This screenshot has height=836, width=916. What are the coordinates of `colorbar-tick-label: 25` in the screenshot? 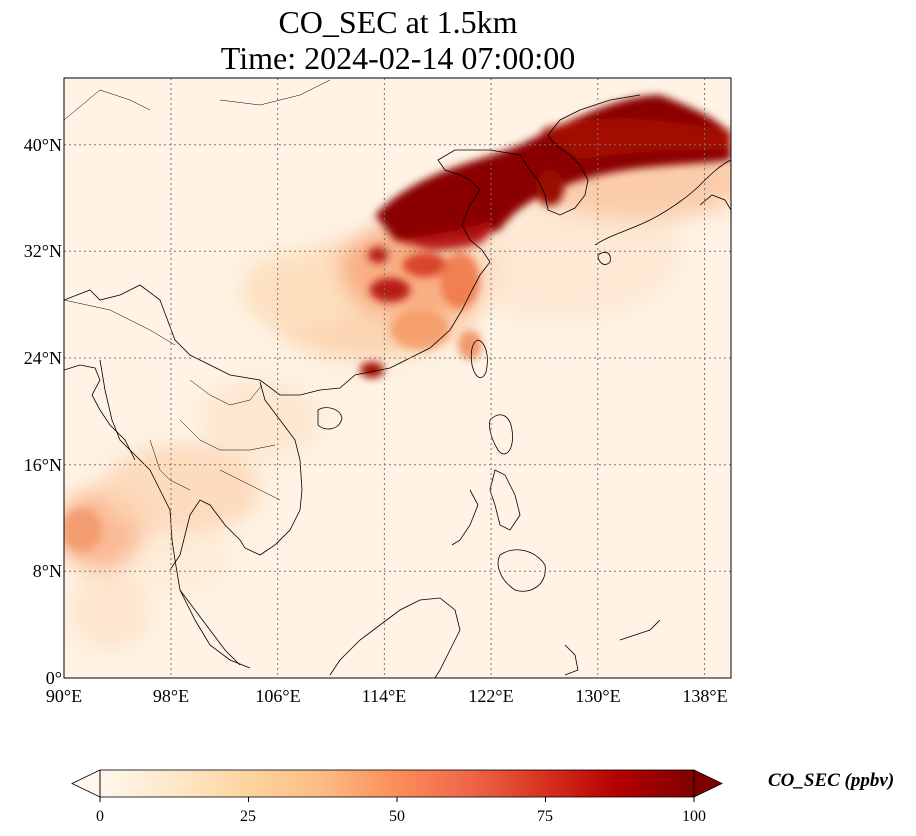 It's located at (248, 816).